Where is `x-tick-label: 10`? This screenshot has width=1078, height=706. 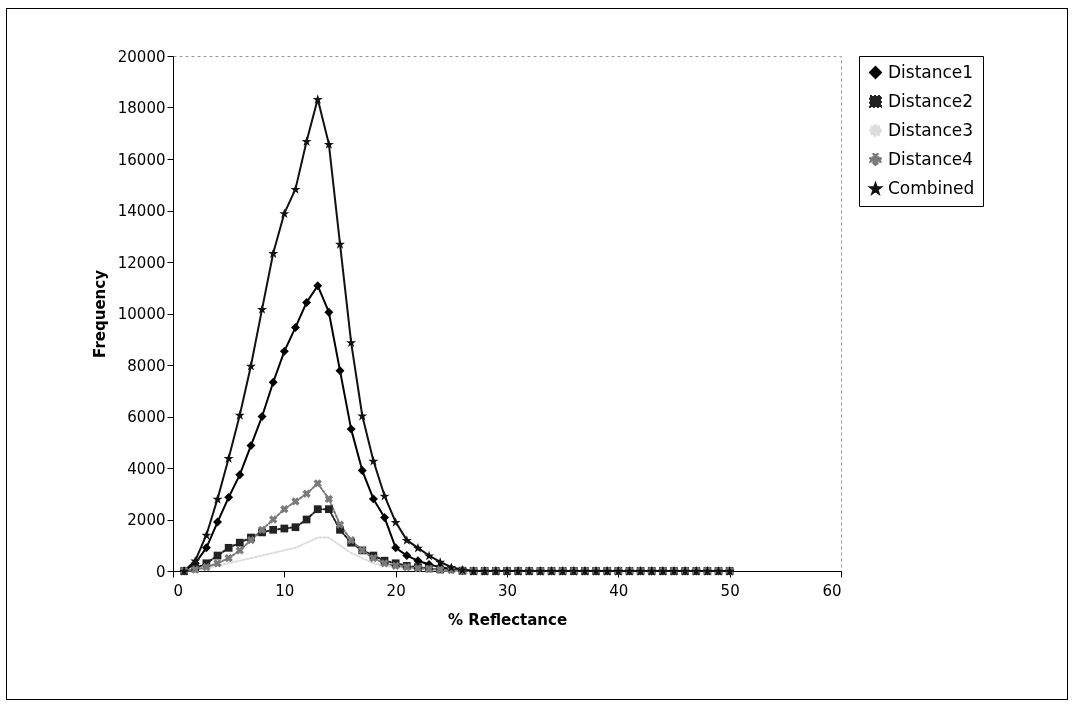
x-tick-label: 10 is located at coordinates (285, 590).